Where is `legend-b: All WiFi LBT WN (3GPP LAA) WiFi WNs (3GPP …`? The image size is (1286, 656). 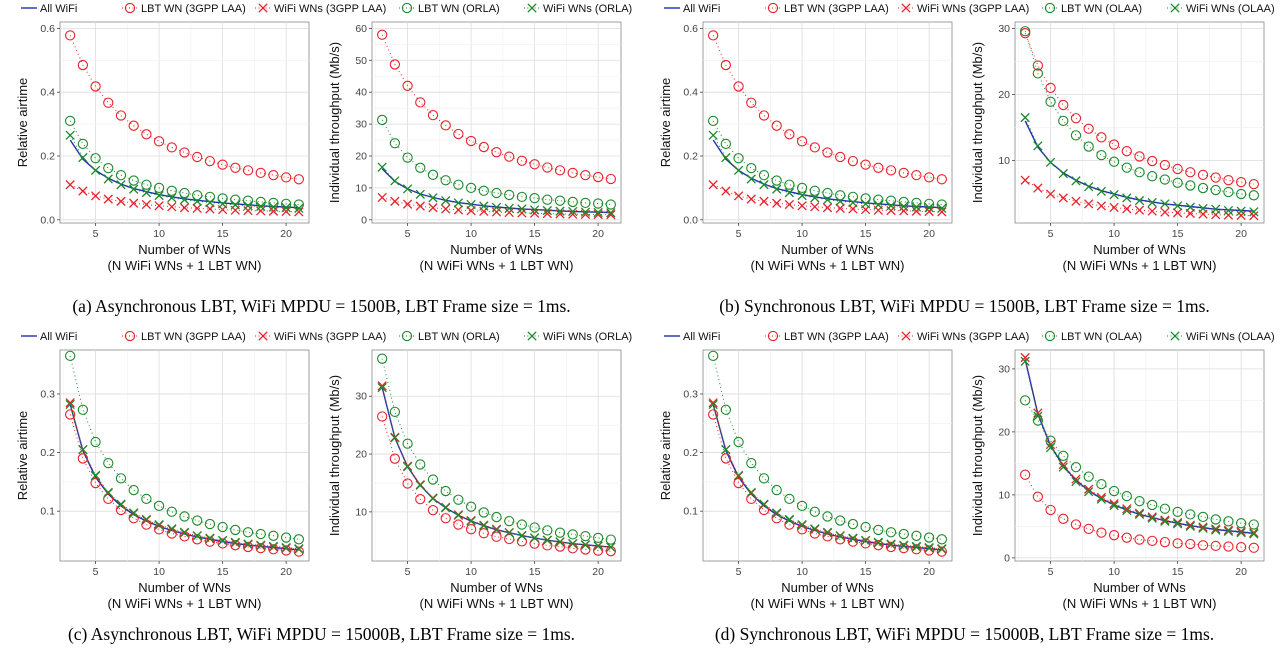 legend-b: All WiFi LBT WN (3GPP LAA) WiFi WNs (3GPP … is located at coordinates (969, 8).